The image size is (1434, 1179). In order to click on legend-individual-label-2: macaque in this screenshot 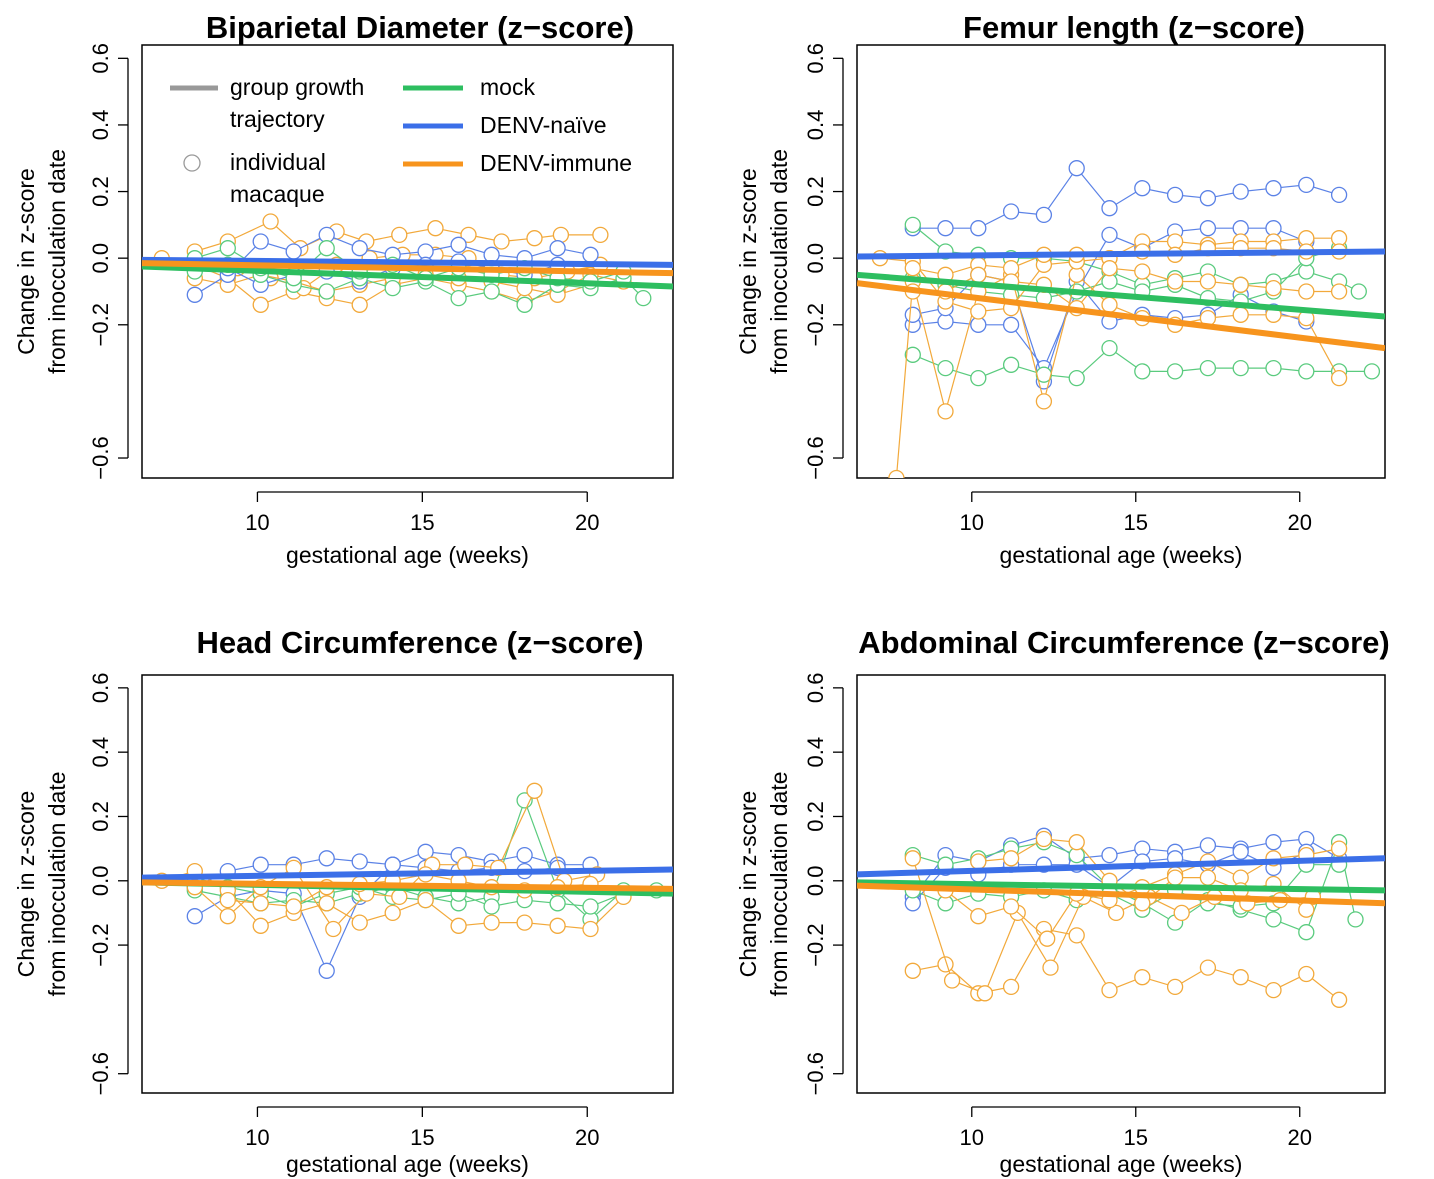, I will do `click(277, 194)`.